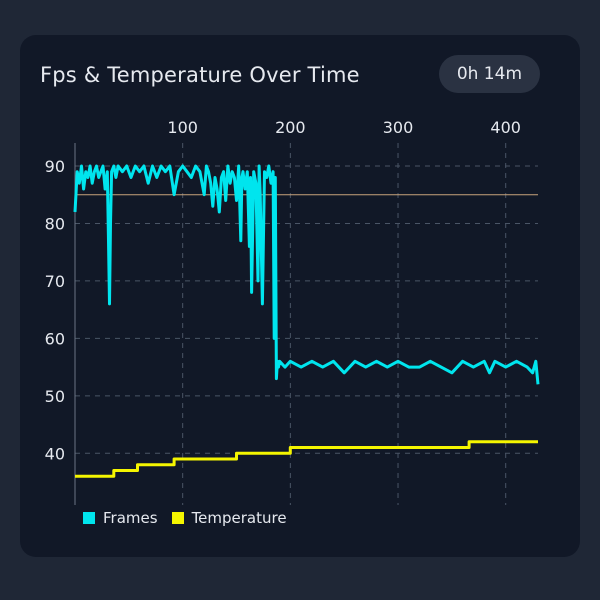 Image resolution: width=600 pixels, height=600 pixels. Describe the element at coordinates (306, 459) in the screenshot. I see `series-line-temperature` at that location.